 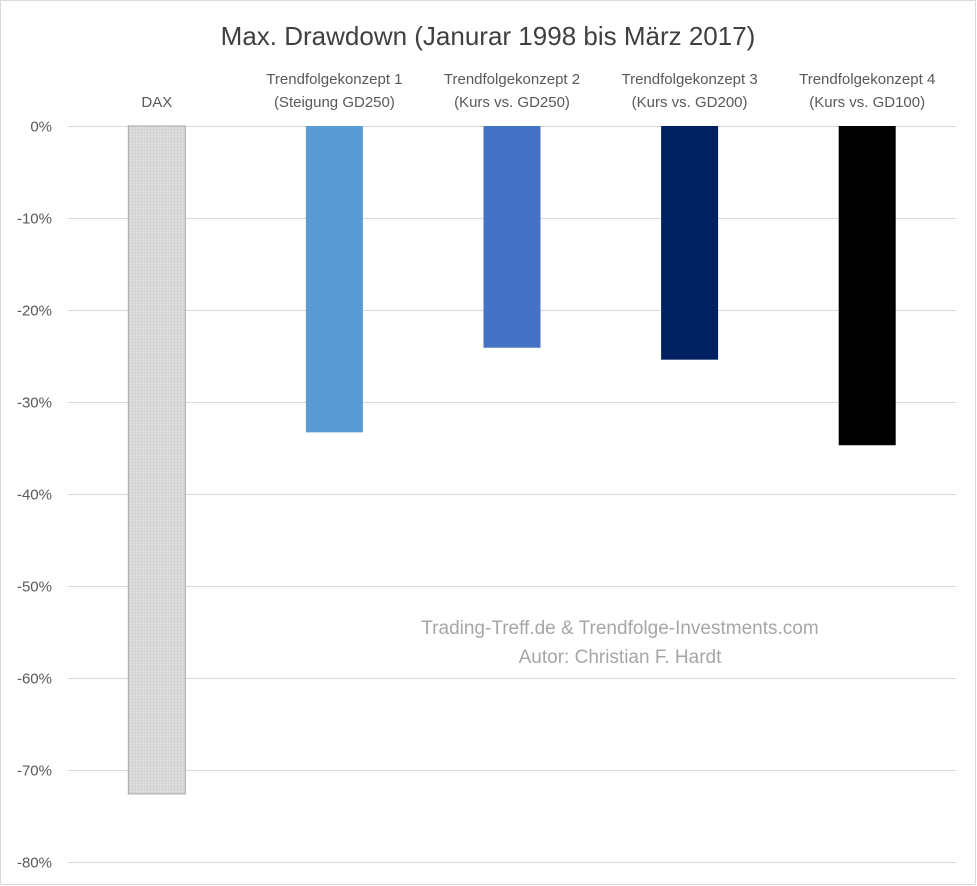 I want to click on y-tick-label: -70%, so click(x=34, y=771).